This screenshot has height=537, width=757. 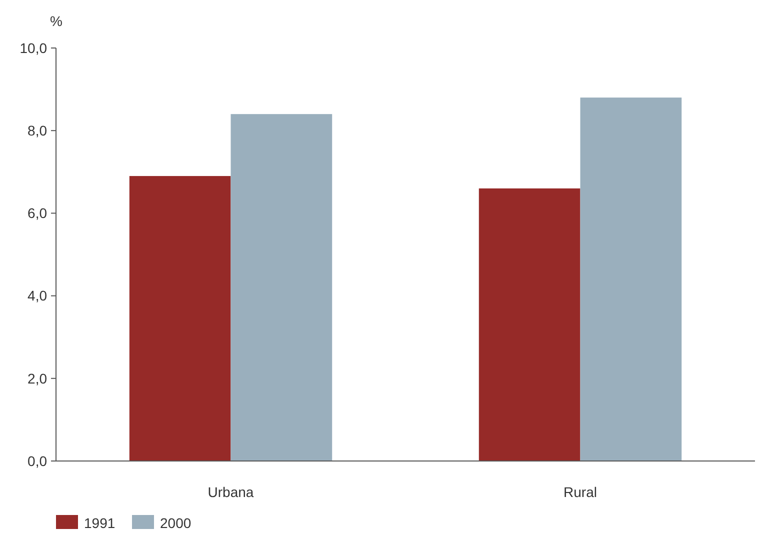 I want to click on y-axis-title: %, so click(x=56, y=21).